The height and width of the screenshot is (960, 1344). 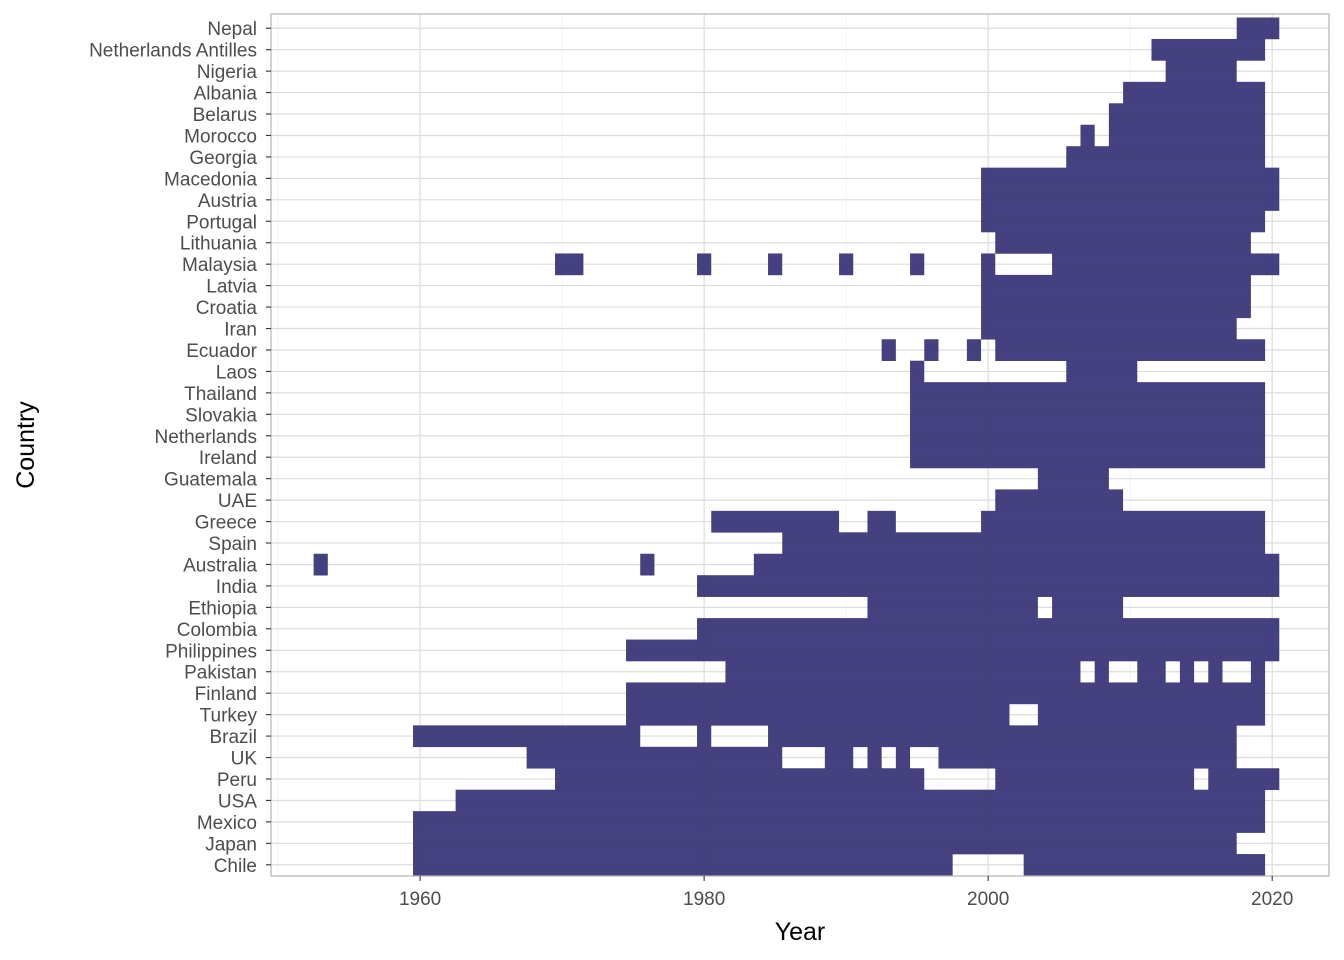 I want to click on y-tick-label: Iran, so click(x=240, y=330).